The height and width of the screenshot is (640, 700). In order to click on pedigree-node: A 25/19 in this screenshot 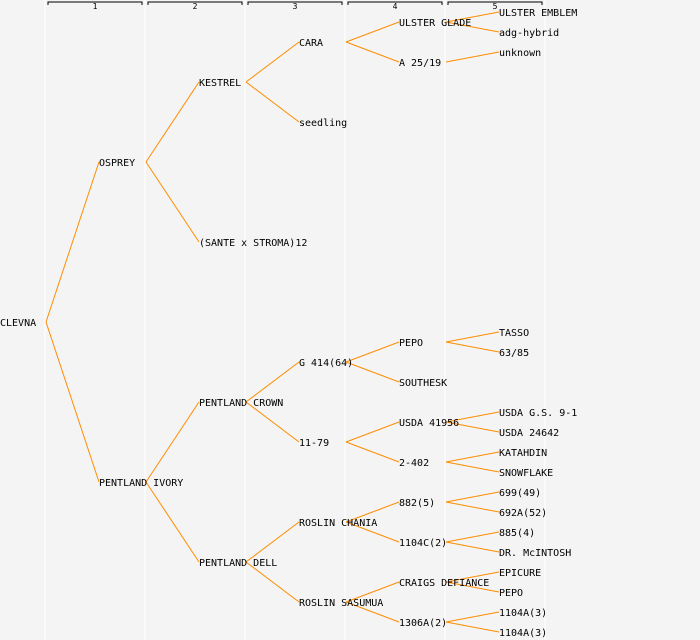, I will do `click(420, 63)`.